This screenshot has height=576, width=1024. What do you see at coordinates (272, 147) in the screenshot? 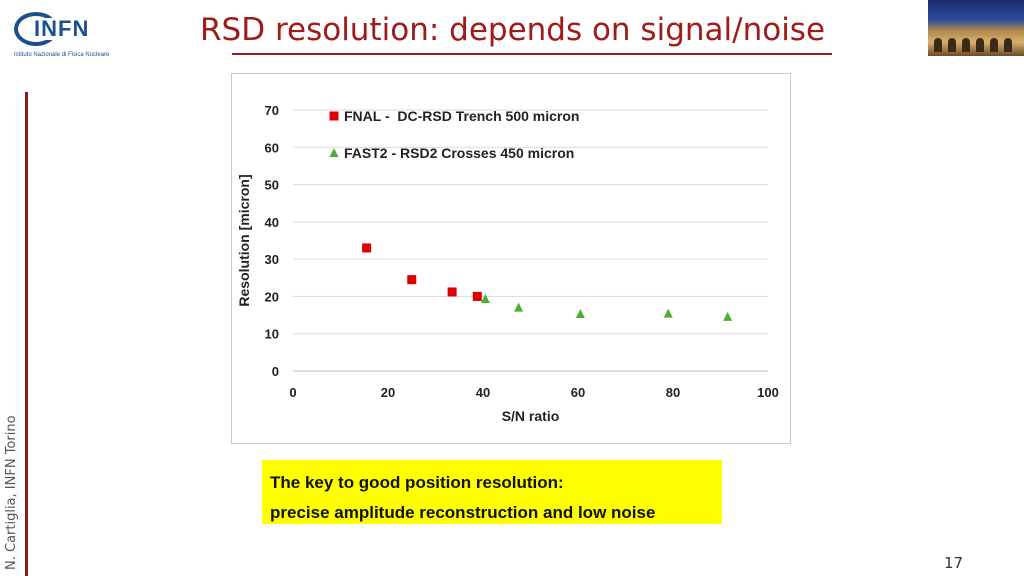
I see `y-tick-label: 60` at bounding box center [272, 147].